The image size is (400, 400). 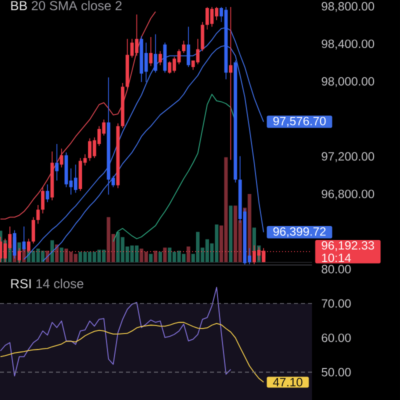 What do you see at coordinates (336, 303) in the screenshot?
I see `y-tick-label: 70.00` at bounding box center [336, 303].